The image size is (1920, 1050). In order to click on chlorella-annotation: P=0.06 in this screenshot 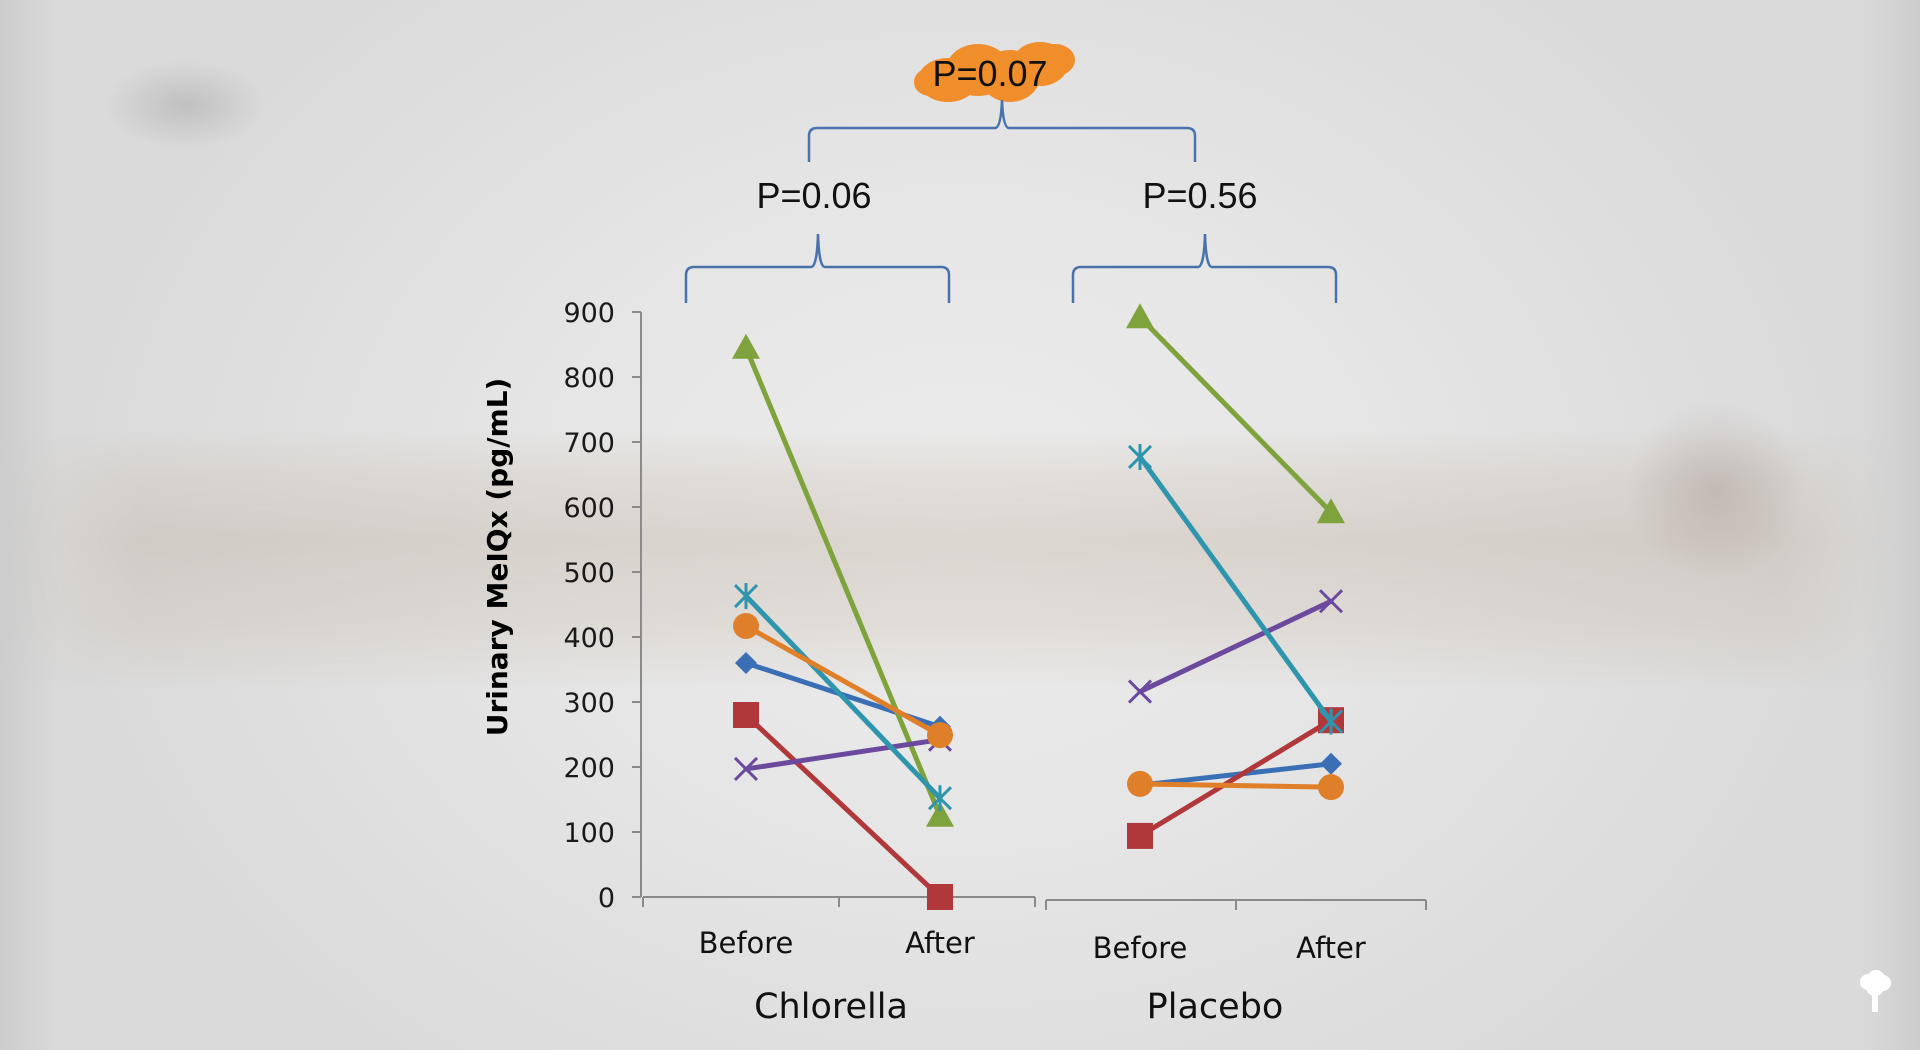, I will do `click(817, 239)`.